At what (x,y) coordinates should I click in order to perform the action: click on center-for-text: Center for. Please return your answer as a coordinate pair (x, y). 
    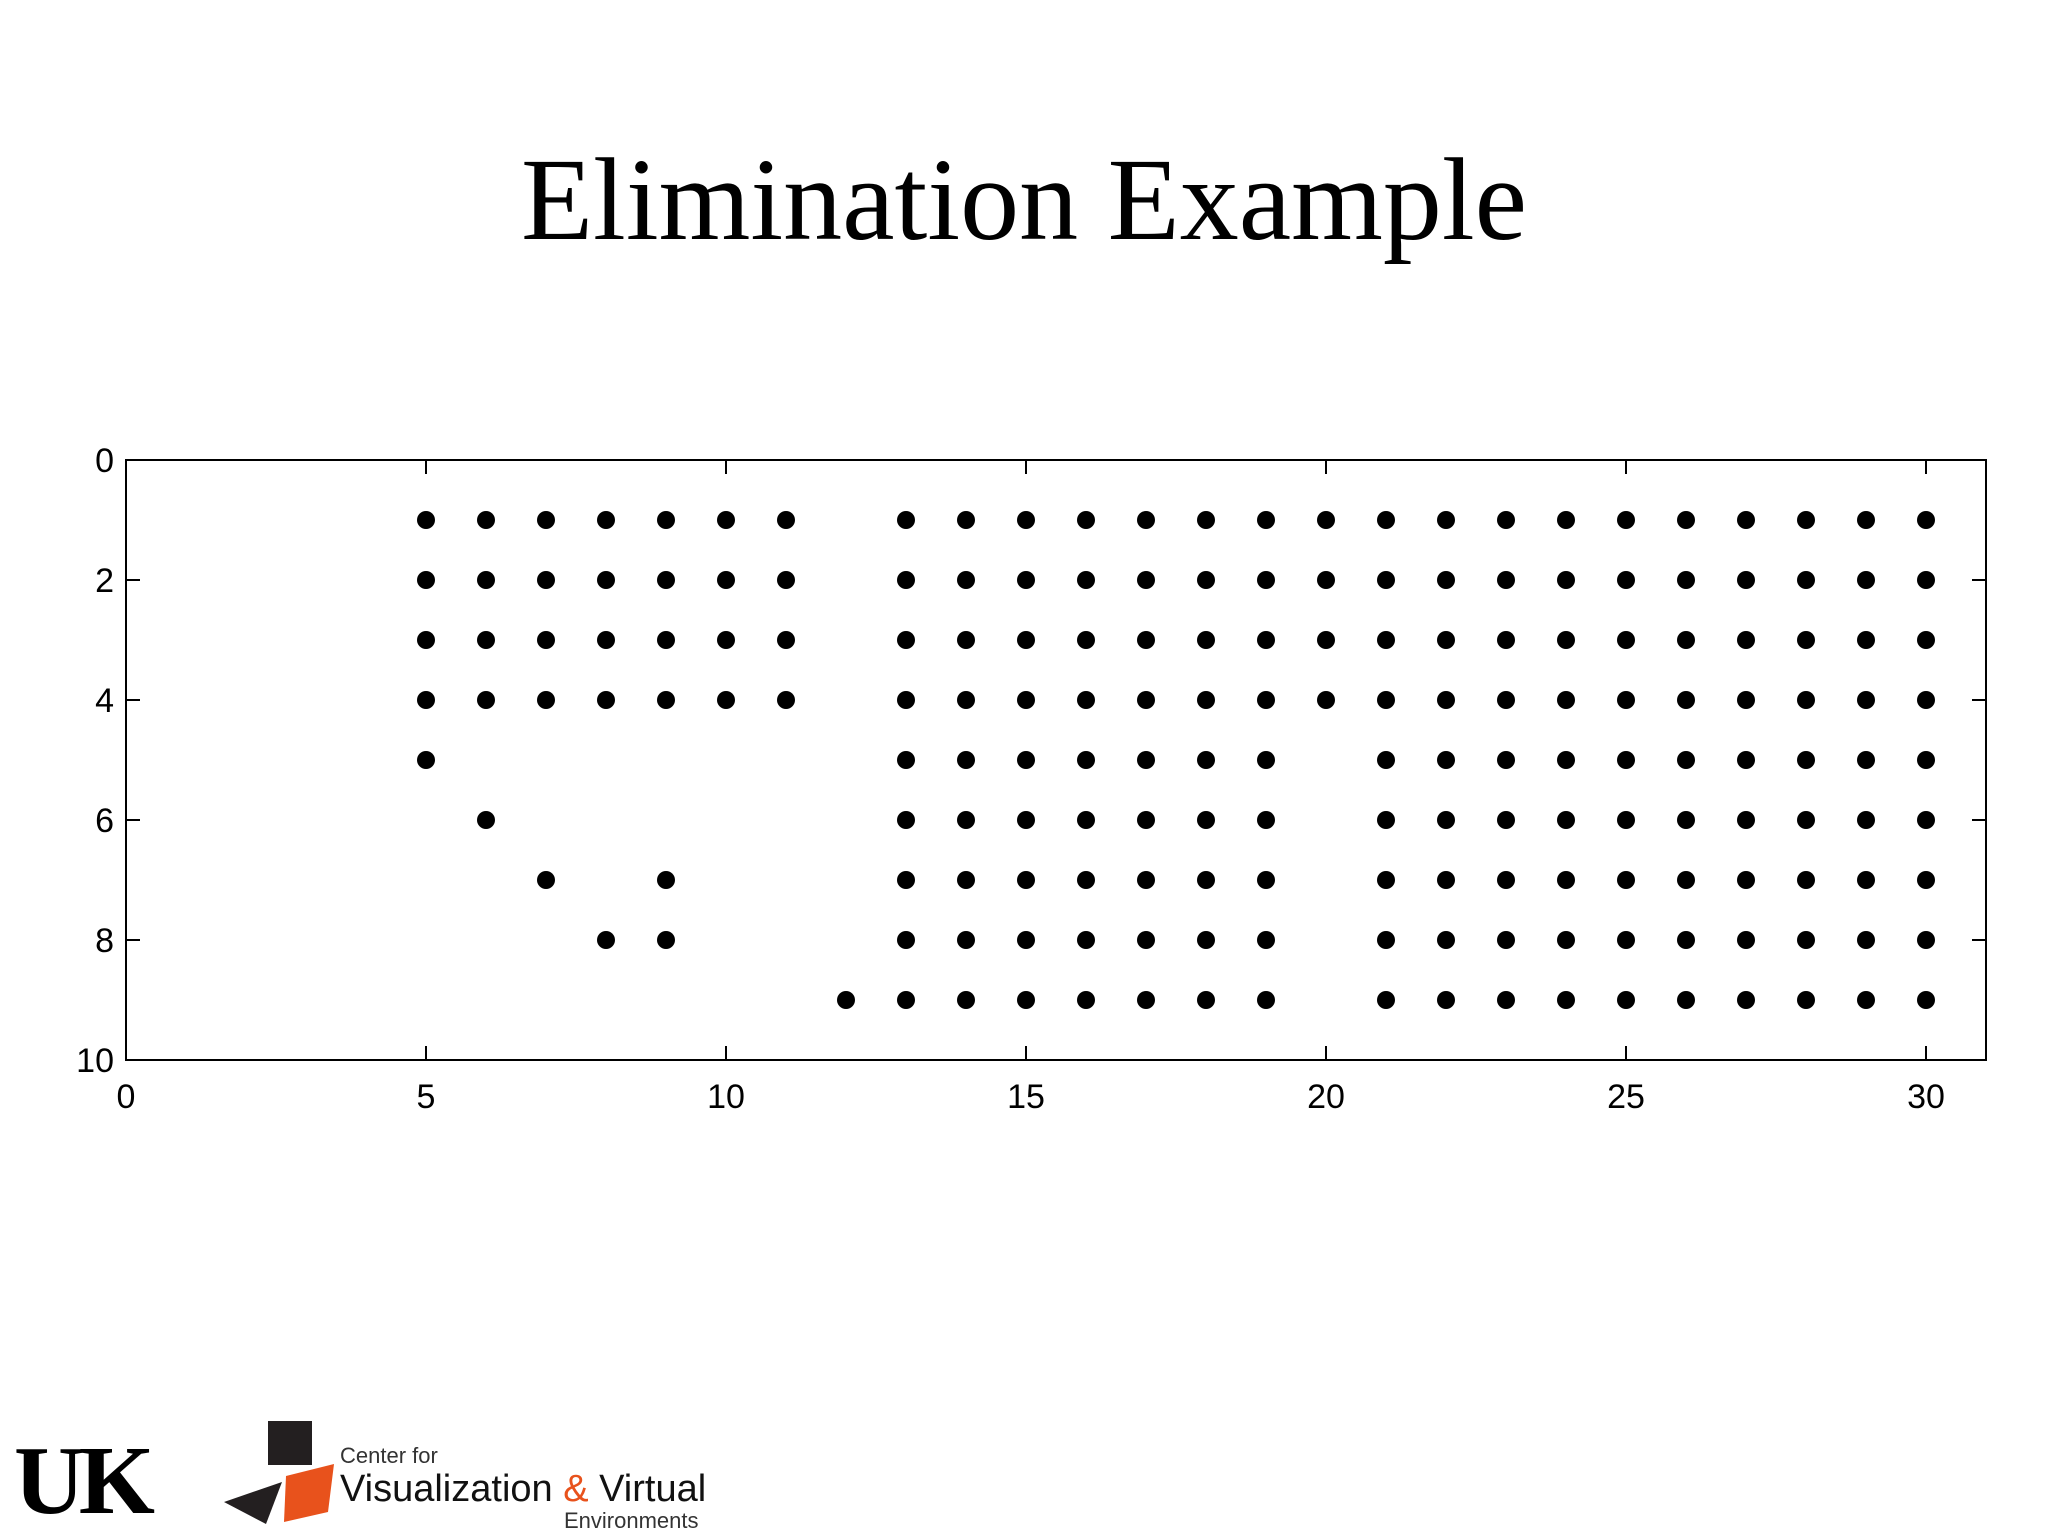
    Looking at the image, I should click on (389, 1455).